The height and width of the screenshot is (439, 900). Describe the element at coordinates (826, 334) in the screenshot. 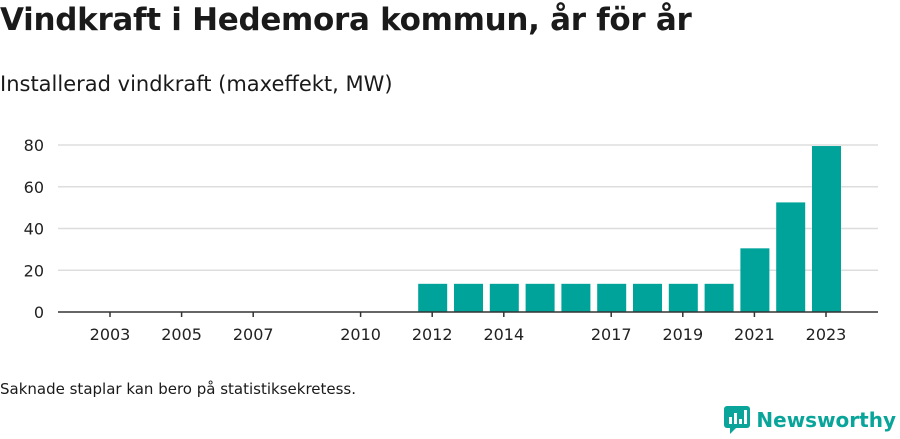

I see `x-tick-label-2023: 2023` at that location.